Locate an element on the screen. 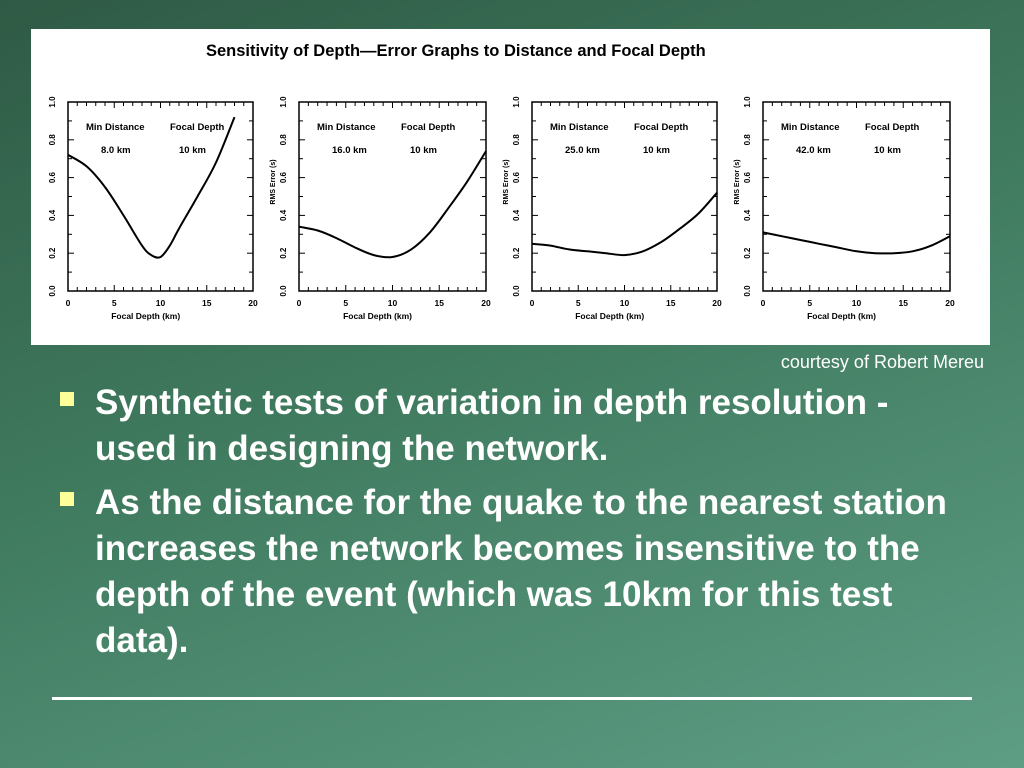 The width and height of the screenshot is (1024, 768). annotation-value: 16.0 km is located at coordinates (349, 150).